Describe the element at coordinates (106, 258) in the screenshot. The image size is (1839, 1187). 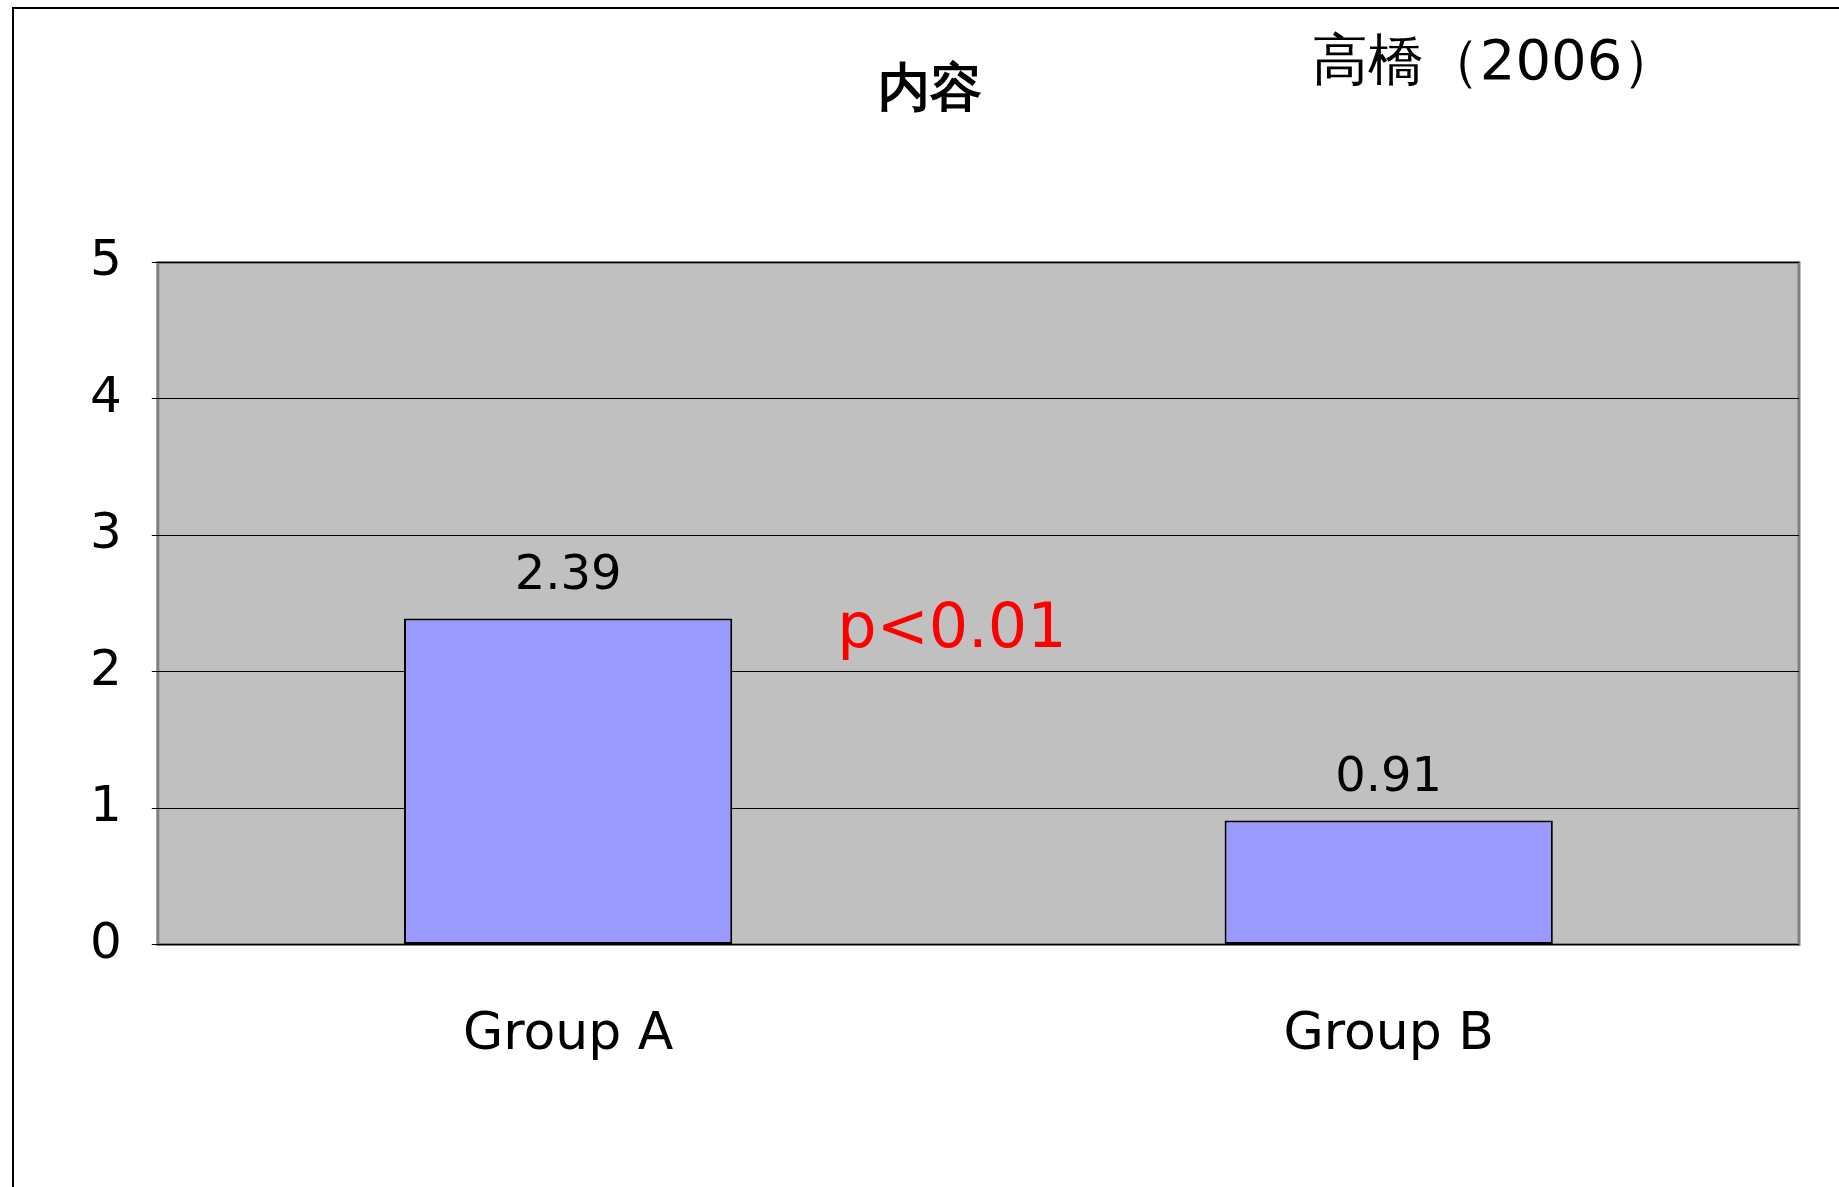
I see `y-tick-label: 5` at that location.